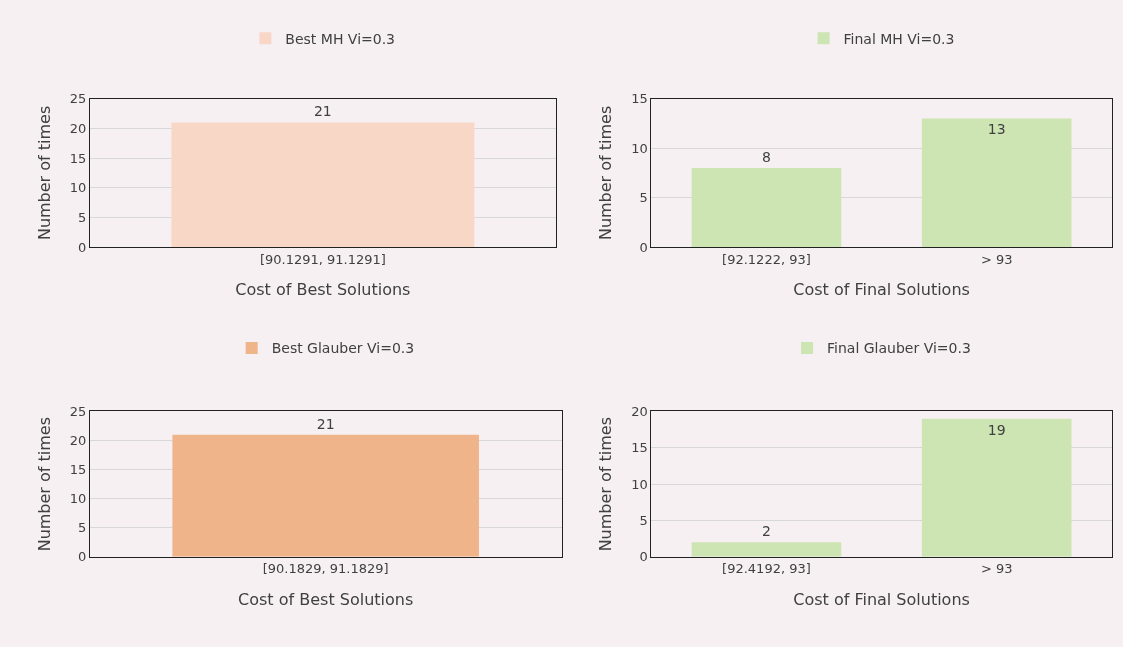  Describe the element at coordinates (996, 129) in the screenshot. I see `data-label: 13` at that location.